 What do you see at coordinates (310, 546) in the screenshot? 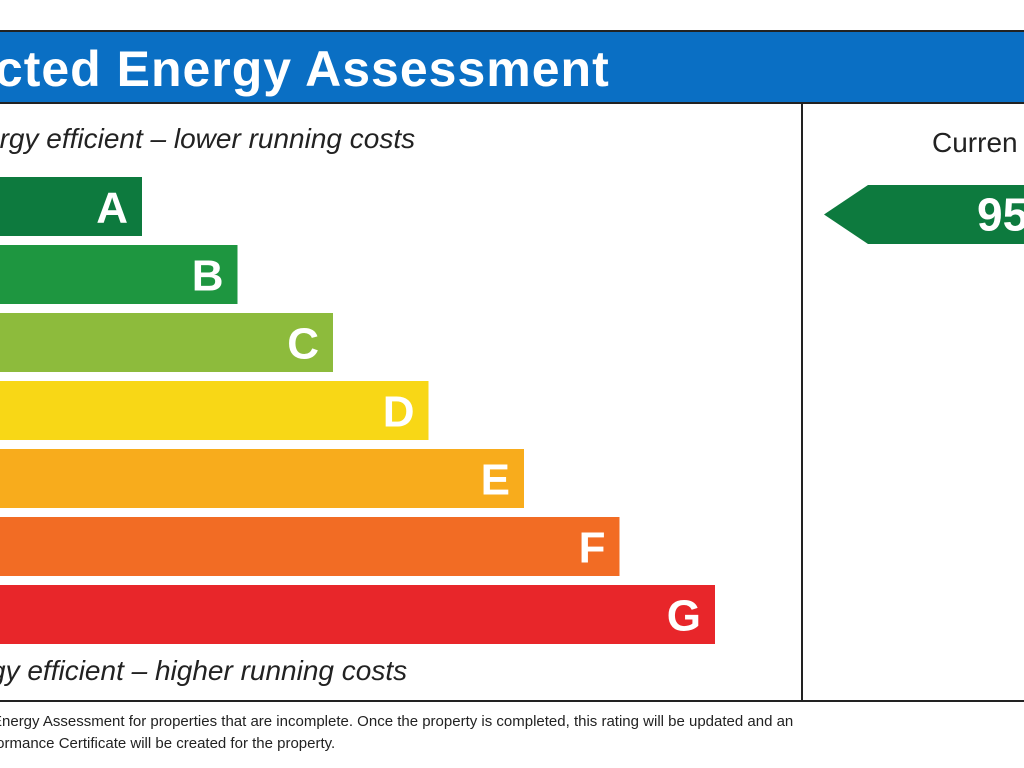
I see `rating-bar-f` at bounding box center [310, 546].